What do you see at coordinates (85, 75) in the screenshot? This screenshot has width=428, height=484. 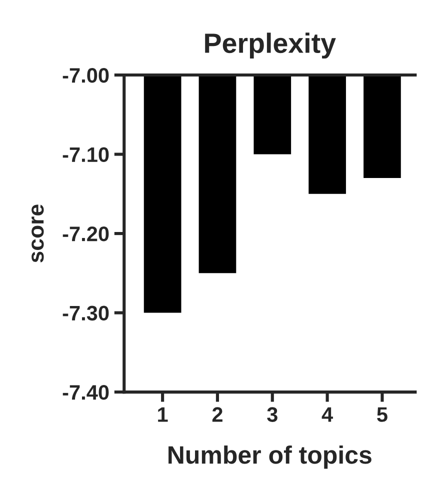 I see `y-tick-label: -7.00` at bounding box center [85, 75].